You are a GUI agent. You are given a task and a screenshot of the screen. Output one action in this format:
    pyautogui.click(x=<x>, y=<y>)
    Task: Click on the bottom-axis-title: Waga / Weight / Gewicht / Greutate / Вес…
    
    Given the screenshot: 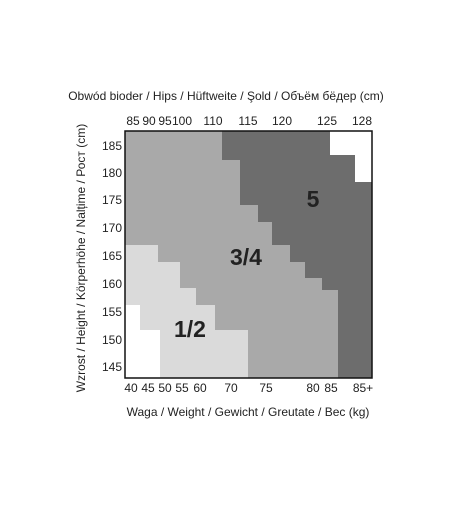 What is the action you would take?
    pyautogui.click(x=248, y=412)
    